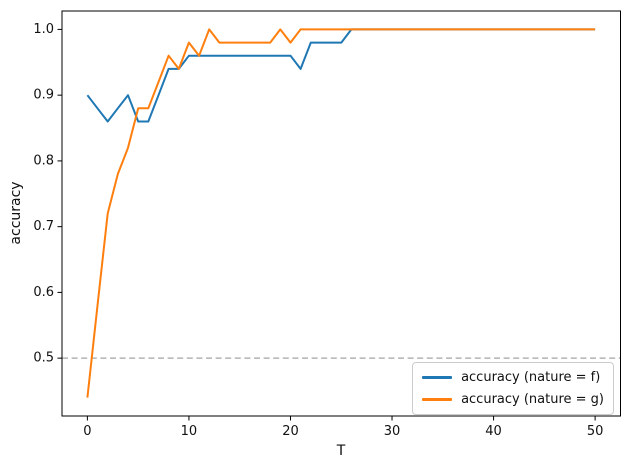 The width and height of the screenshot is (630, 470). What do you see at coordinates (43, 29) in the screenshot?
I see `svg-text: 1.0` at bounding box center [43, 29].